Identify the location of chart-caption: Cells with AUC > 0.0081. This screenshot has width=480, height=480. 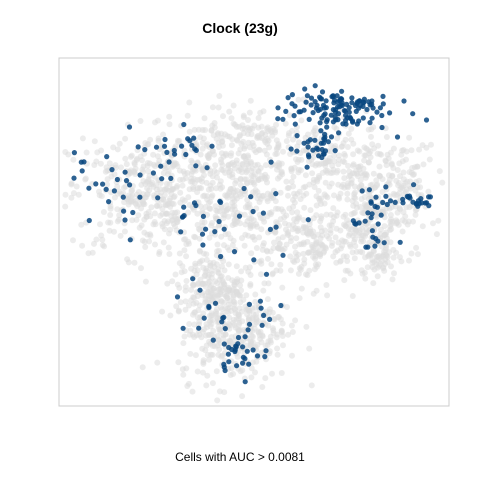
(240, 457).